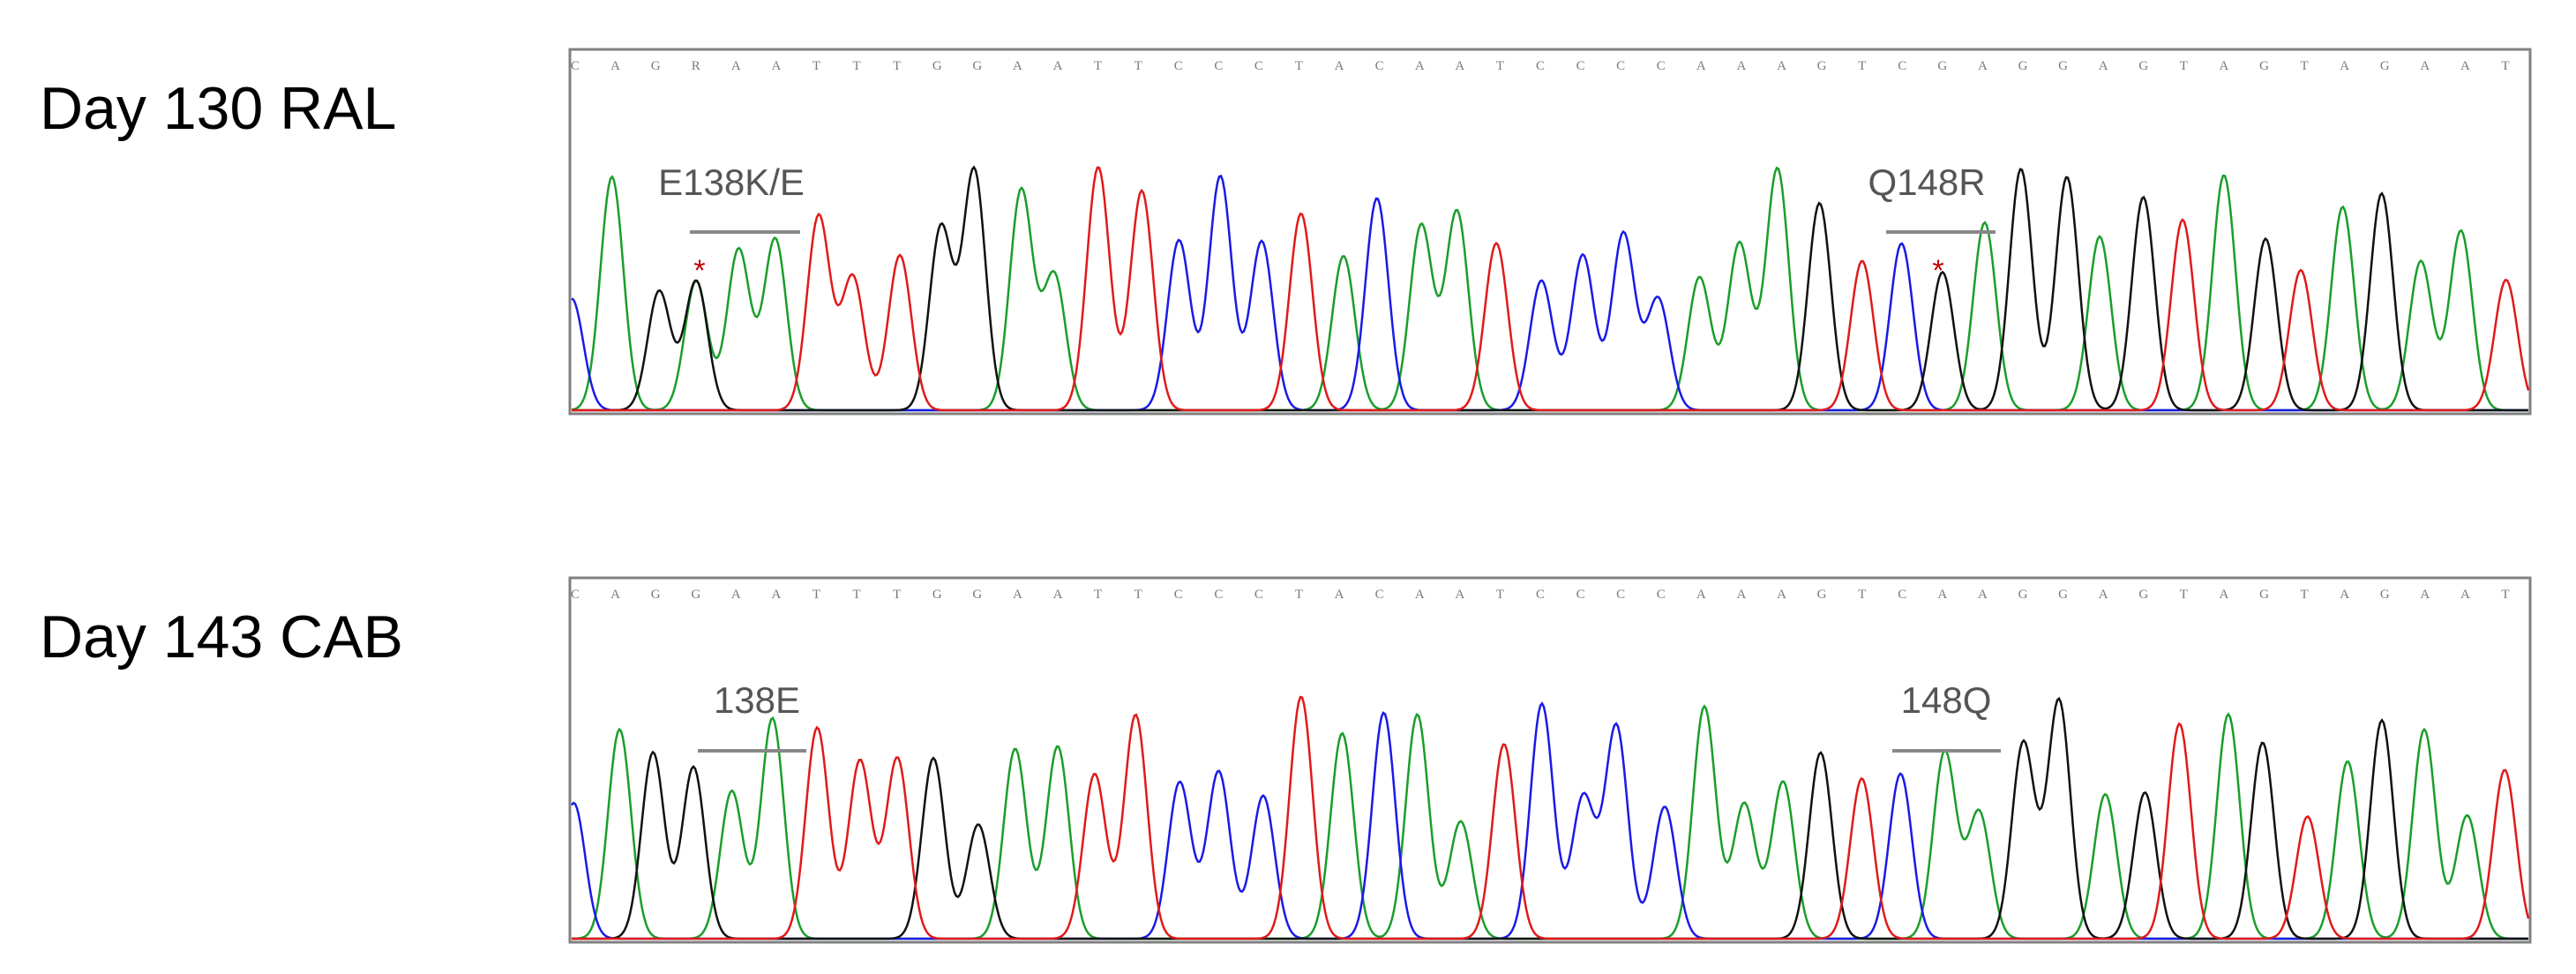 The width and height of the screenshot is (2576, 974). What do you see at coordinates (218, 108) in the screenshot?
I see `sample-label: Day 130 RAL` at bounding box center [218, 108].